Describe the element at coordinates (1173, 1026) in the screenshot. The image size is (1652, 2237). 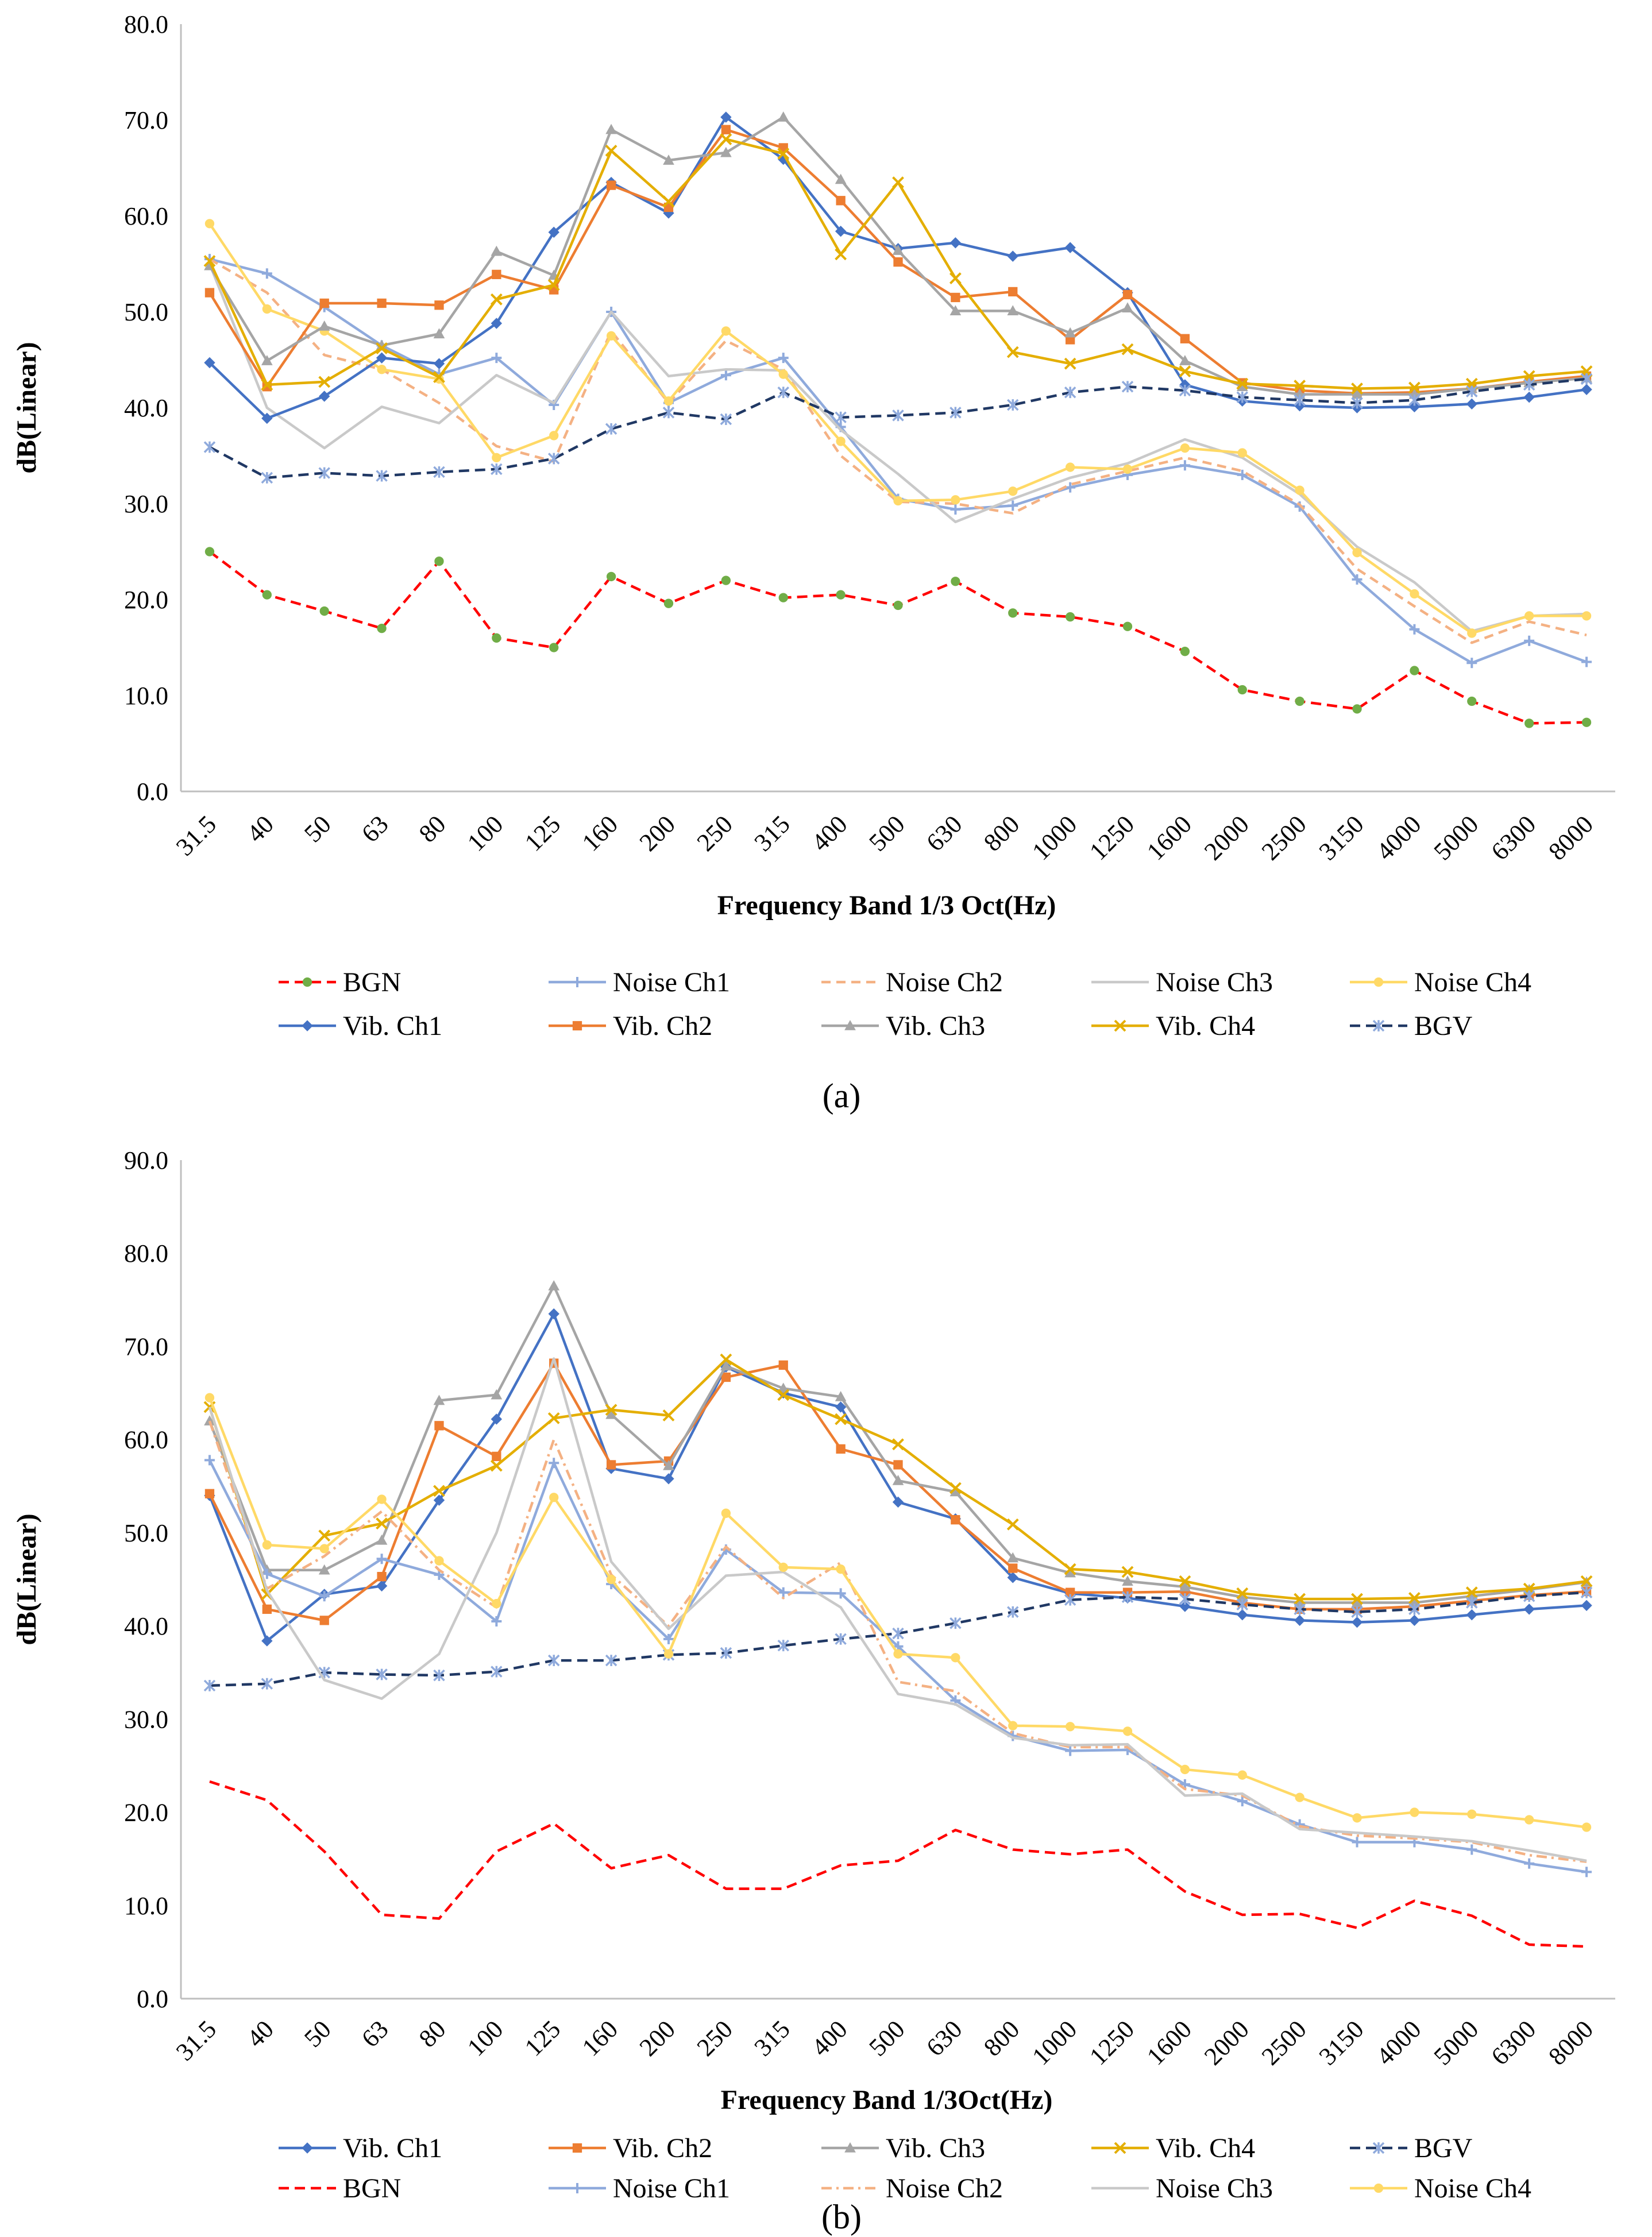
I see `legend-item-vib-ch4: Vib. Ch4` at that location.